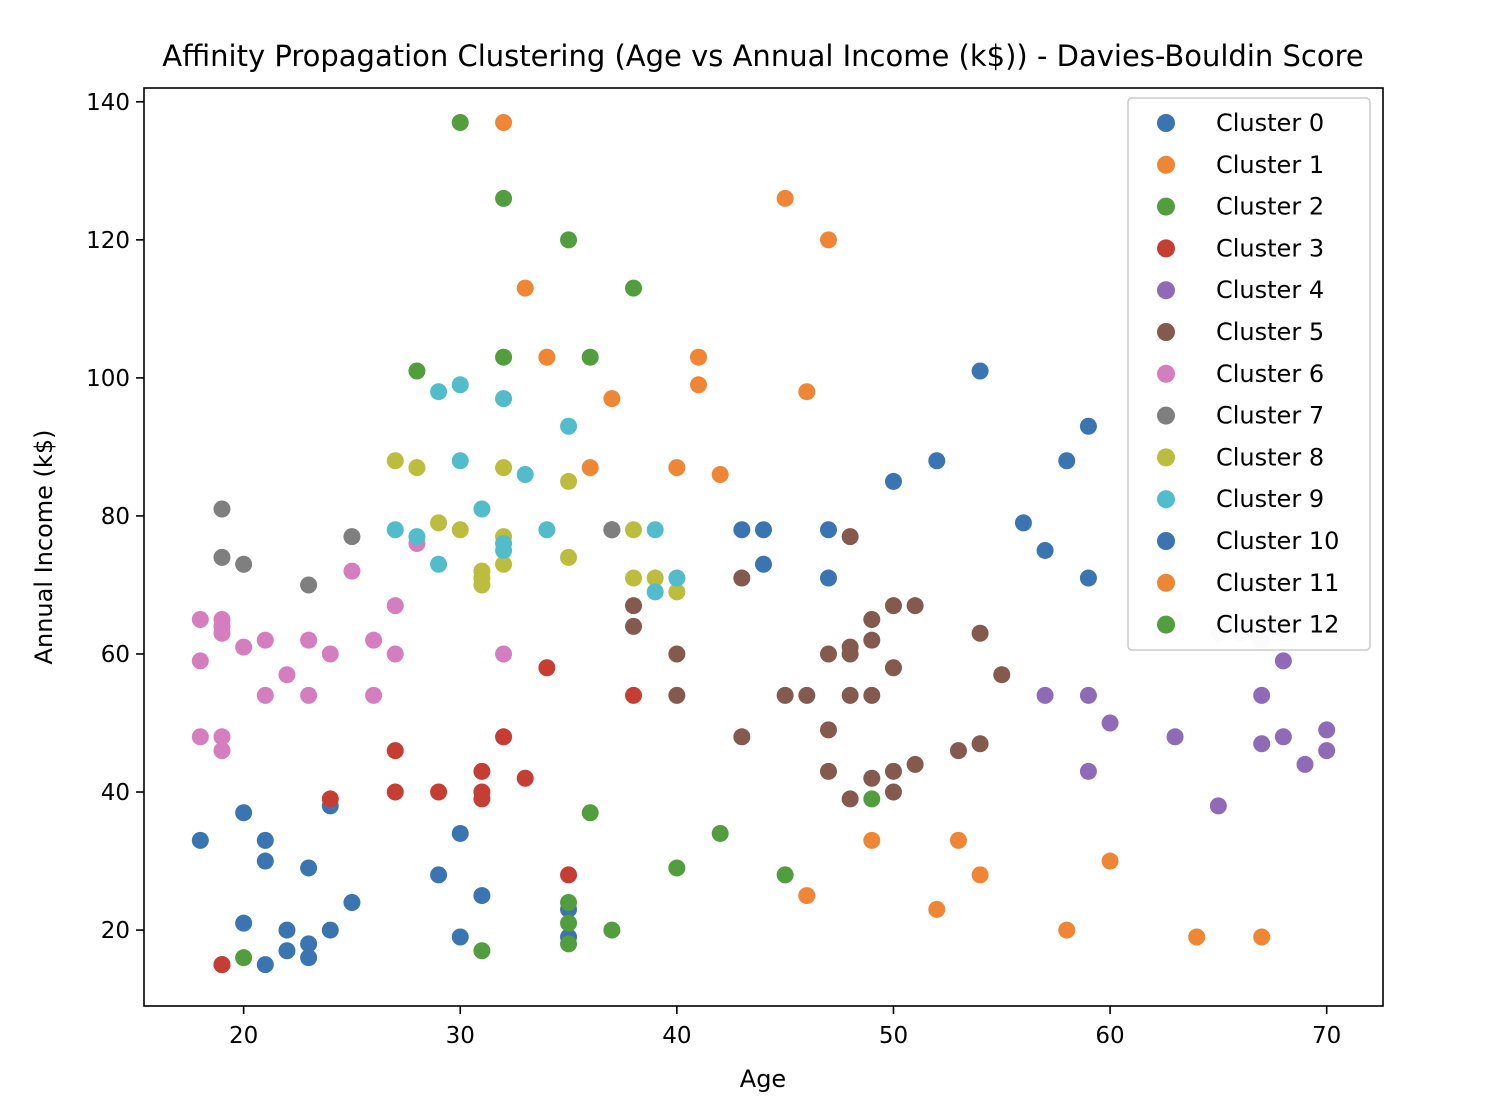 This screenshot has width=1488, height=1120. I want to click on legend-label: Cluster 8, so click(1270, 457).